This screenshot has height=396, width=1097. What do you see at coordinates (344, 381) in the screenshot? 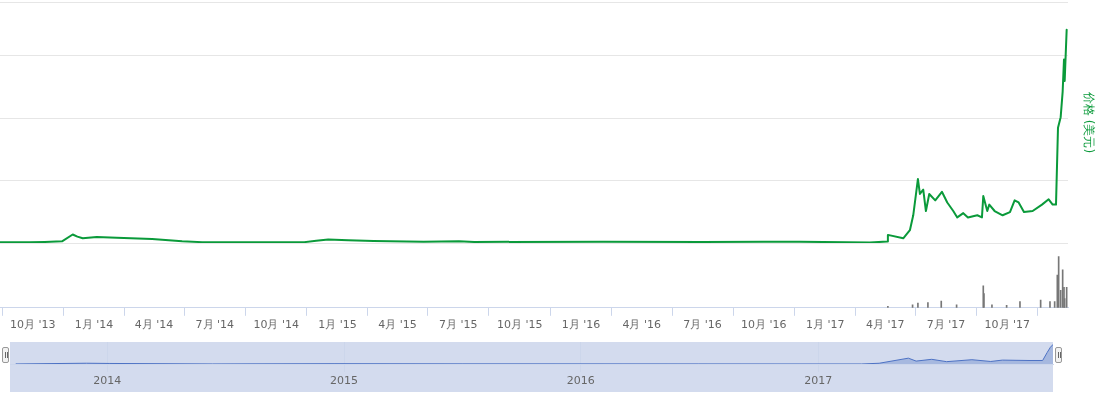
I see `x-tick-label: 2015` at bounding box center [344, 381].